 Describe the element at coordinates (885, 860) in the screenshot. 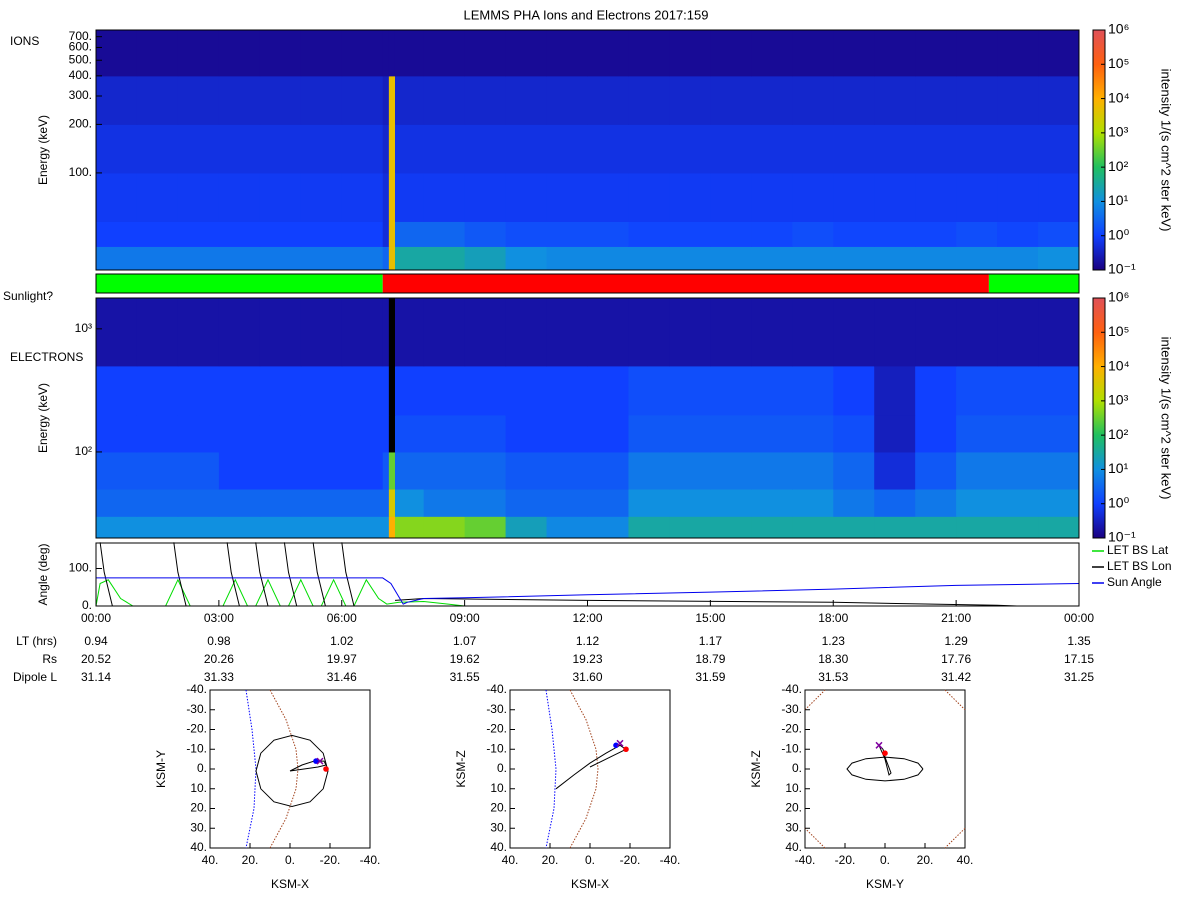

I see `x-tick-label: 0.` at that location.